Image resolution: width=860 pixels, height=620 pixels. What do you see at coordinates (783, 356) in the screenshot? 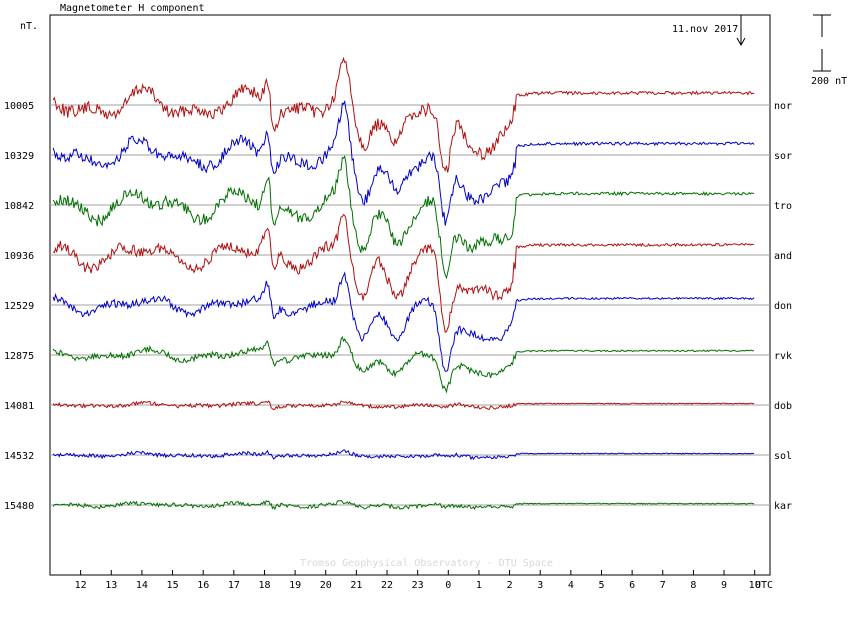
I see `station-label-rvk: rvk` at bounding box center [783, 356].